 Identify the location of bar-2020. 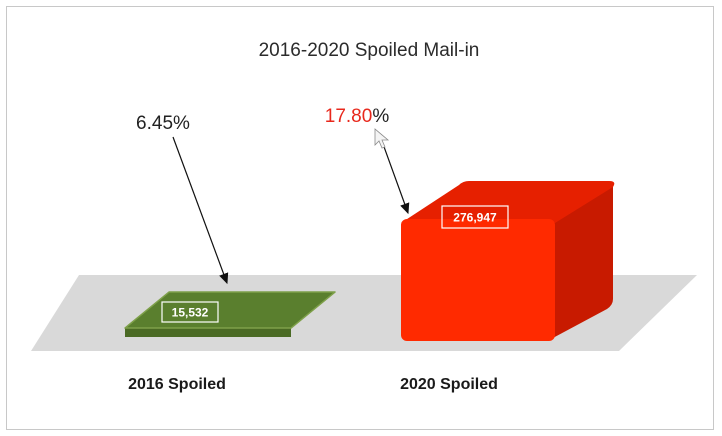
(507, 261).